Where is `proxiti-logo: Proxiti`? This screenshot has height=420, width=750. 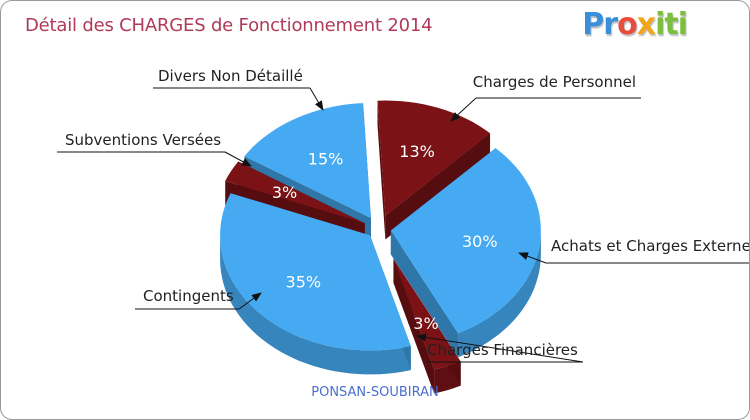
proxiti-logo: Proxiti is located at coordinates (635, 24).